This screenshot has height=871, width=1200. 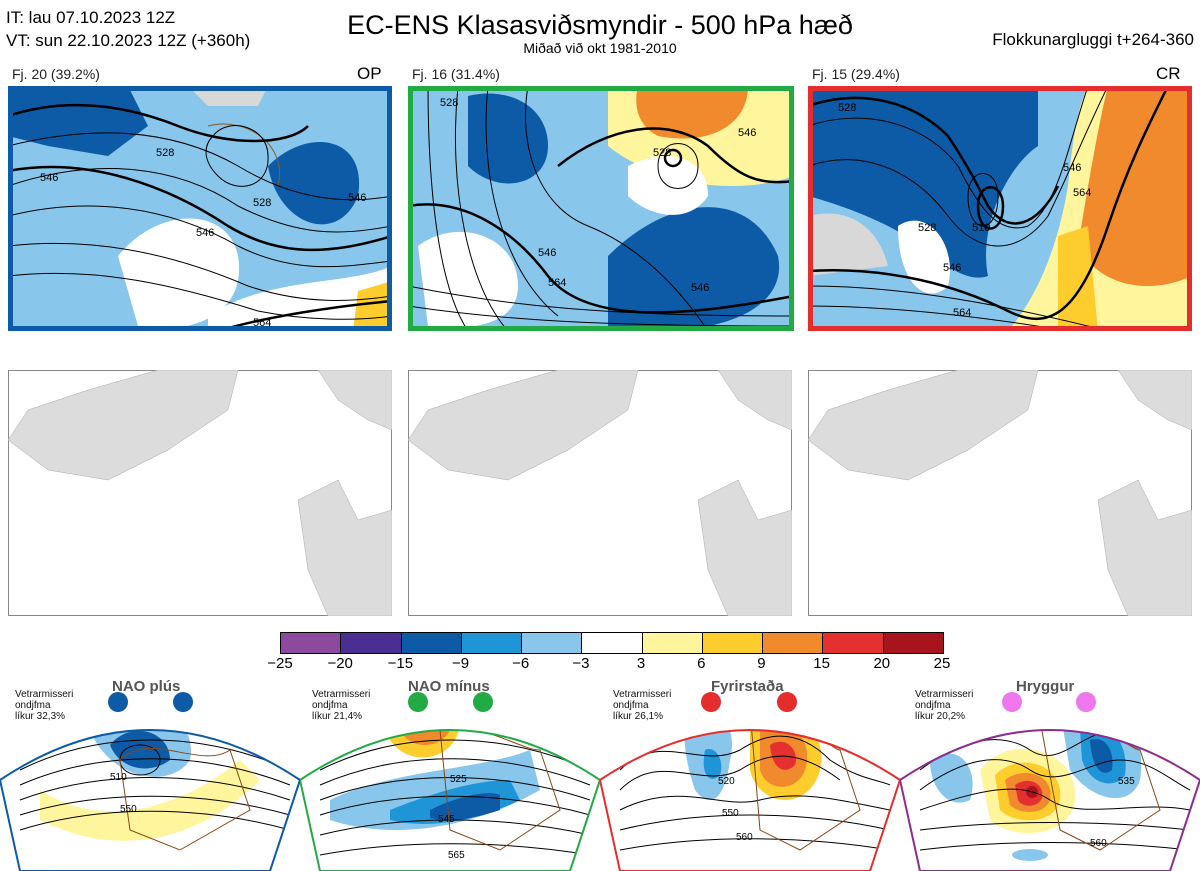 What do you see at coordinates (1045, 686) in the screenshot?
I see `regime-4-title: Hryggur` at bounding box center [1045, 686].